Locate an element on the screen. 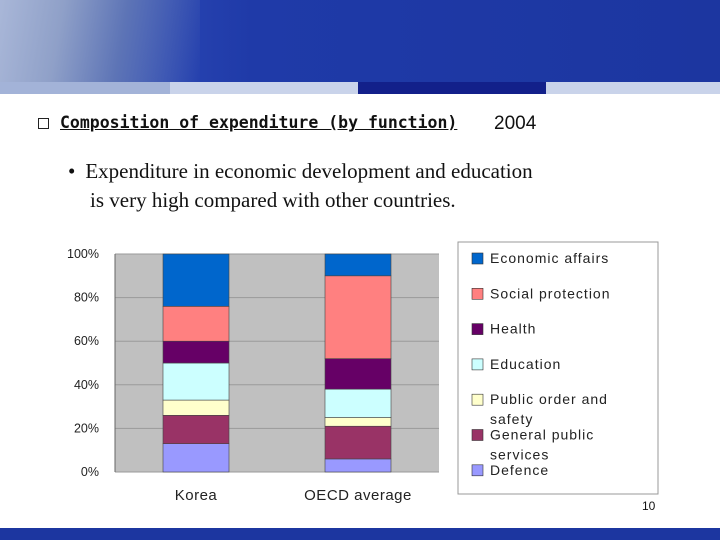 The image size is (720, 540). slide-year: 2004 is located at coordinates (515, 123).